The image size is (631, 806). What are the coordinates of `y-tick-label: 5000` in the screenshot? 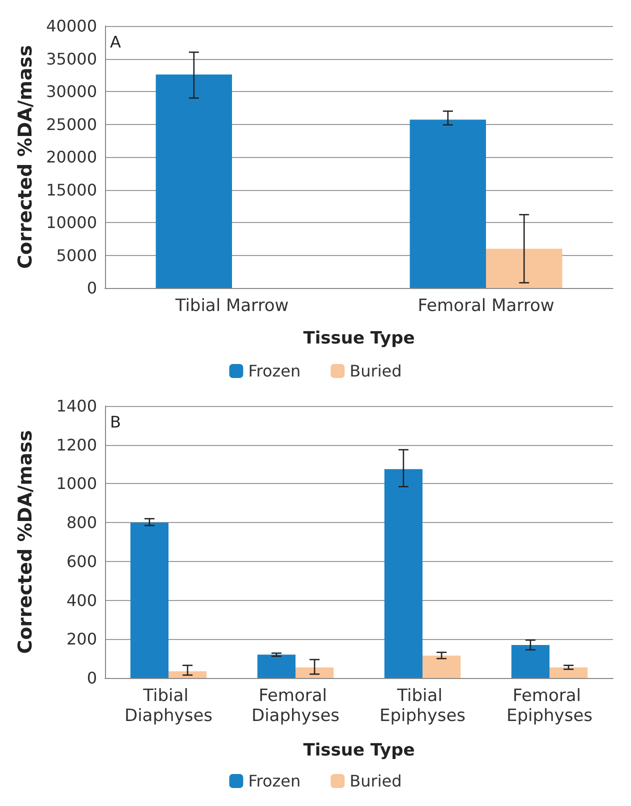 It's located at (76, 255).